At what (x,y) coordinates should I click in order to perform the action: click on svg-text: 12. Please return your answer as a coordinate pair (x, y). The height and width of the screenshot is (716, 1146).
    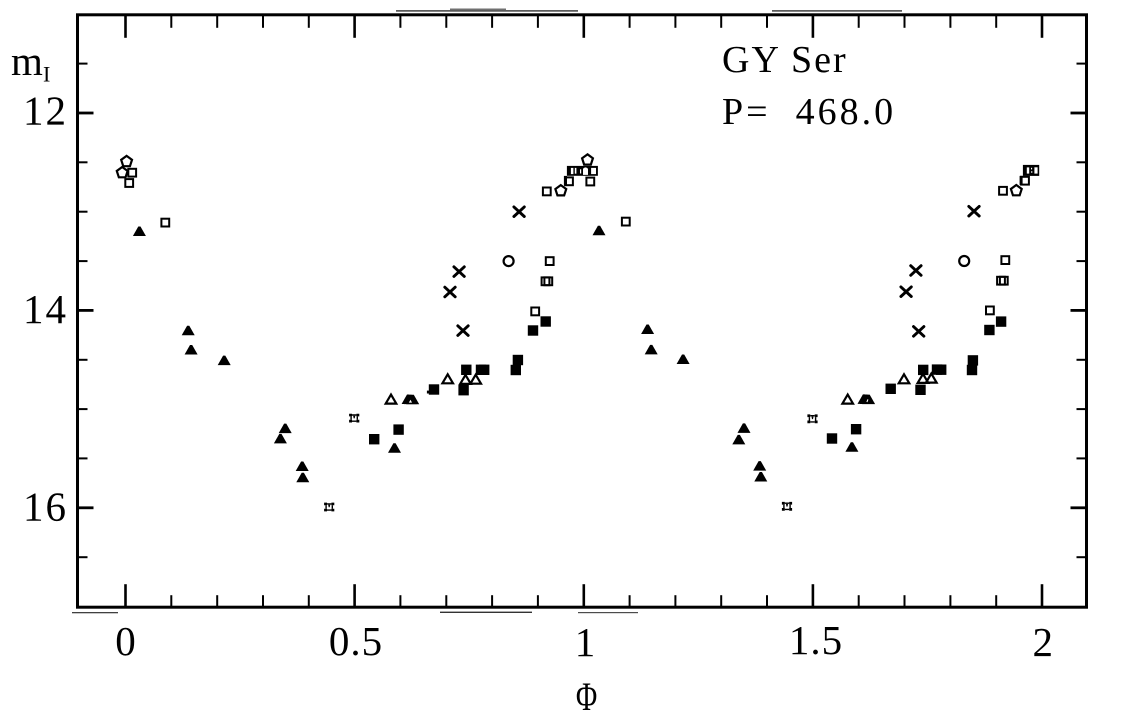
    Looking at the image, I should click on (45, 111).